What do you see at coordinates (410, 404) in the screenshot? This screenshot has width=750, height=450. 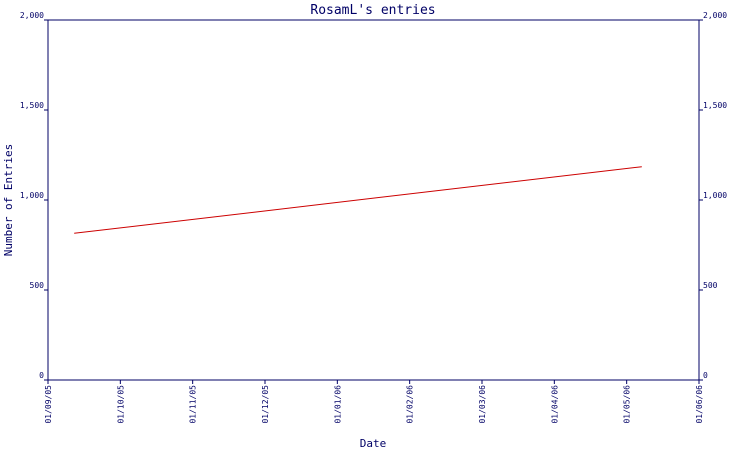 I see `x-tick-label: 01/02/06` at bounding box center [410, 404].